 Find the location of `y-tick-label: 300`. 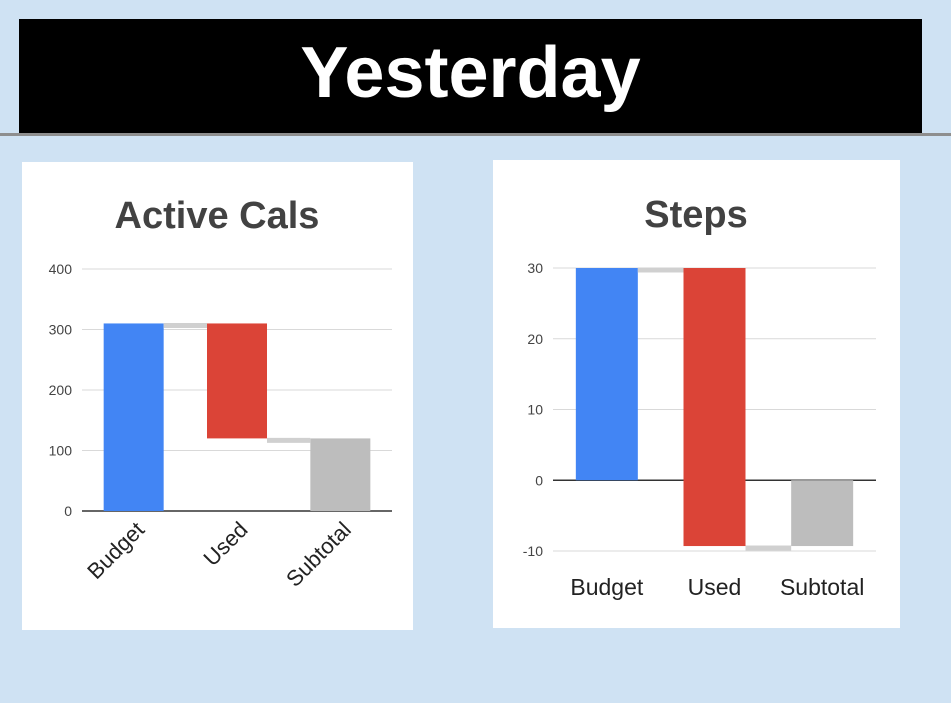

y-tick-label: 300 is located at coordinates (61, 330).